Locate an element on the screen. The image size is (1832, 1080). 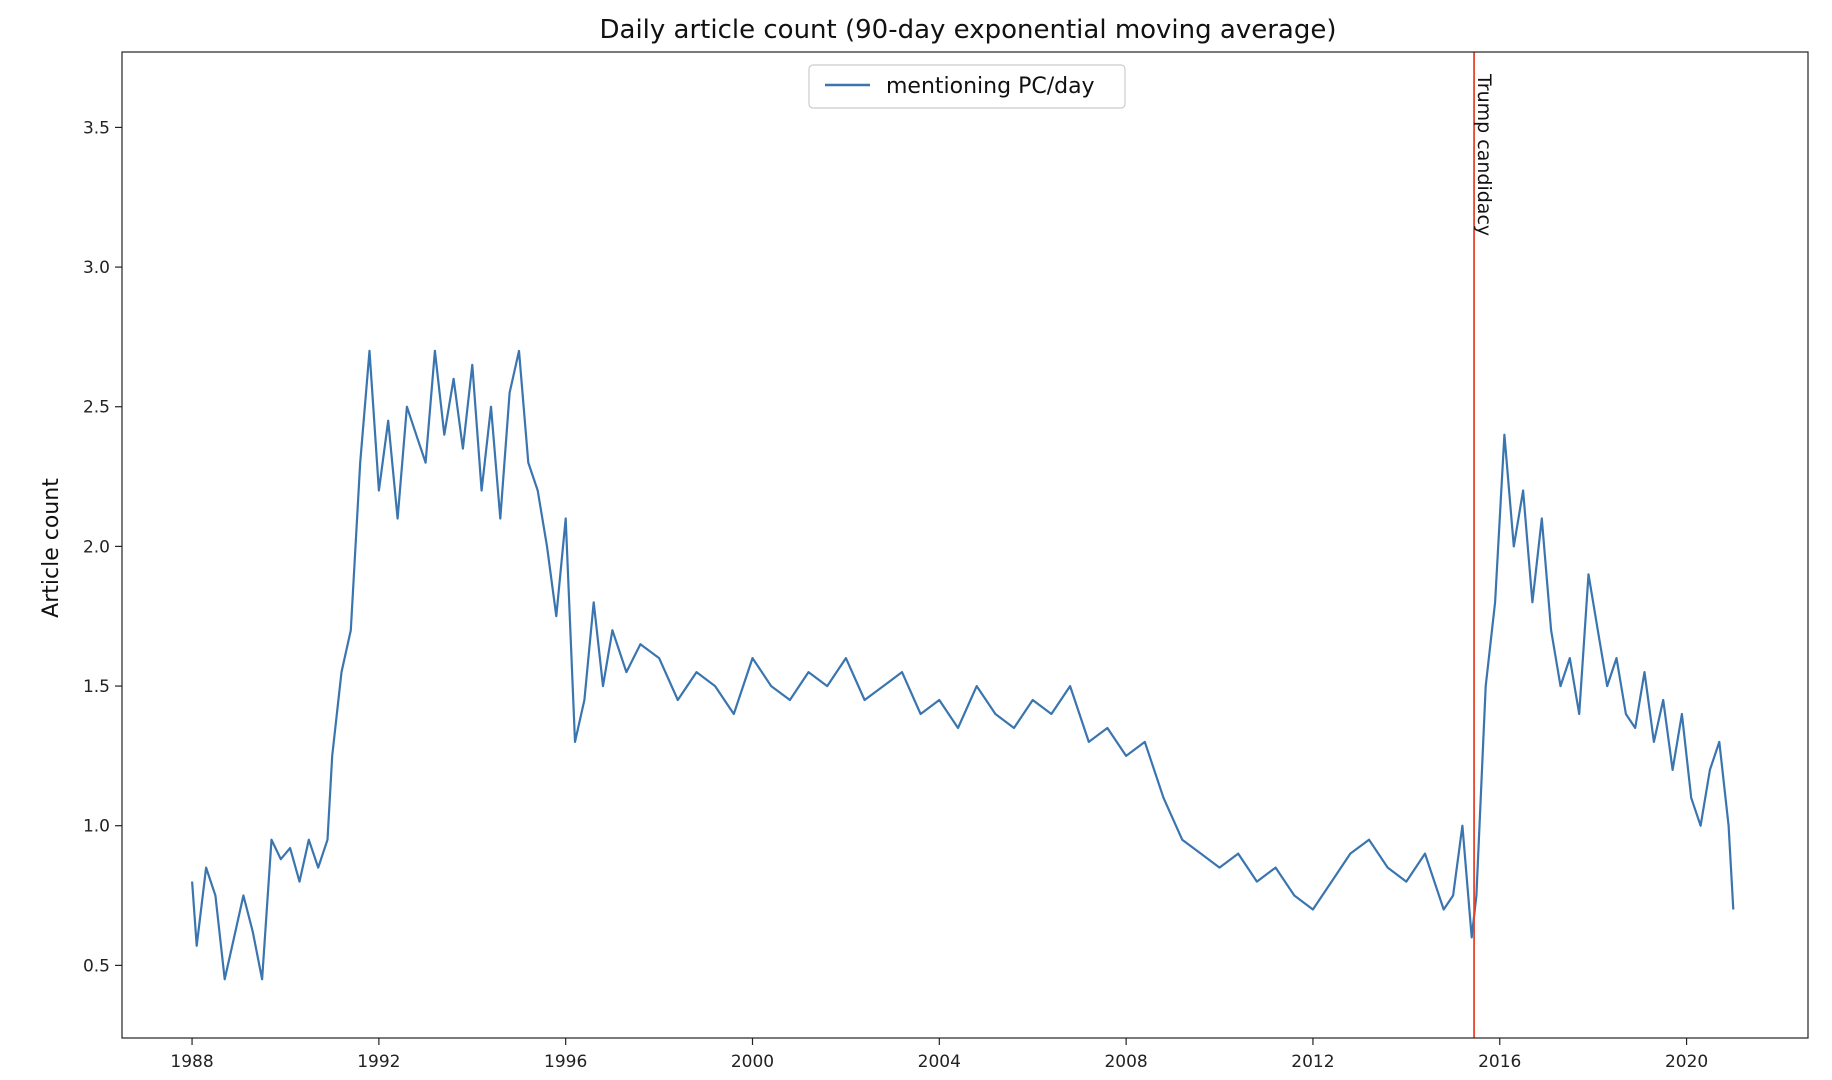
x-tick-label-1996: 1996 is located at coordinates (565, 1062).